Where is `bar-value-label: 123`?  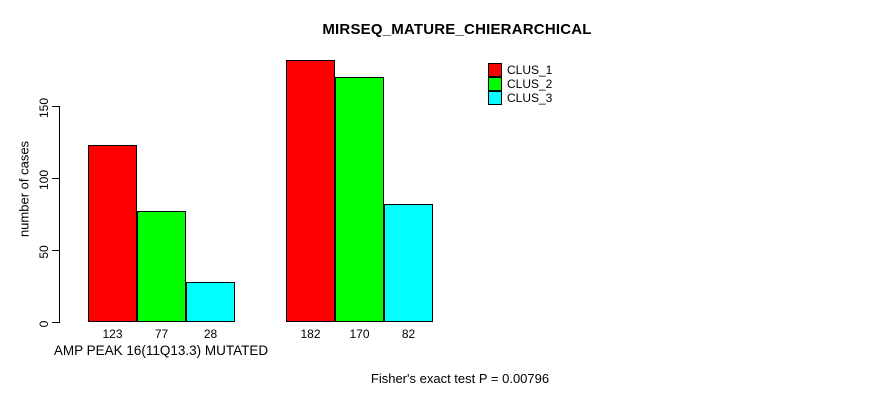
bar-value-label: 123 is located at coordinates (112, 334).